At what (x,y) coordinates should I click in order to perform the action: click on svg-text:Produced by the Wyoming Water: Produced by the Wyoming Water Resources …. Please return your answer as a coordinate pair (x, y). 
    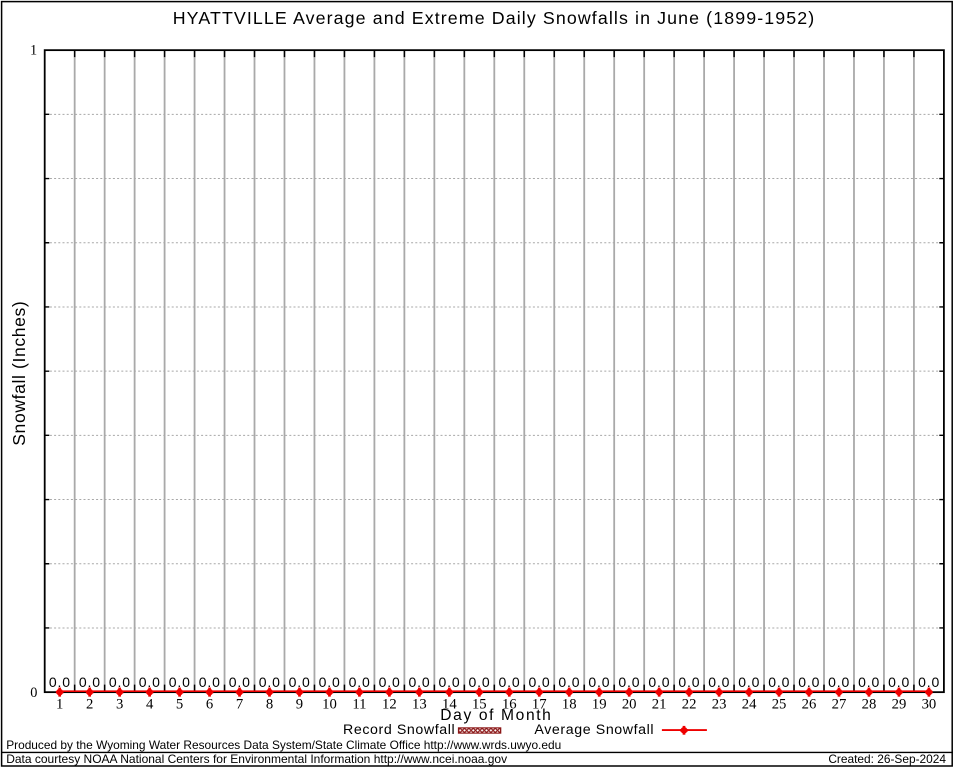
    Looking at the image, I should click on (283, 745).